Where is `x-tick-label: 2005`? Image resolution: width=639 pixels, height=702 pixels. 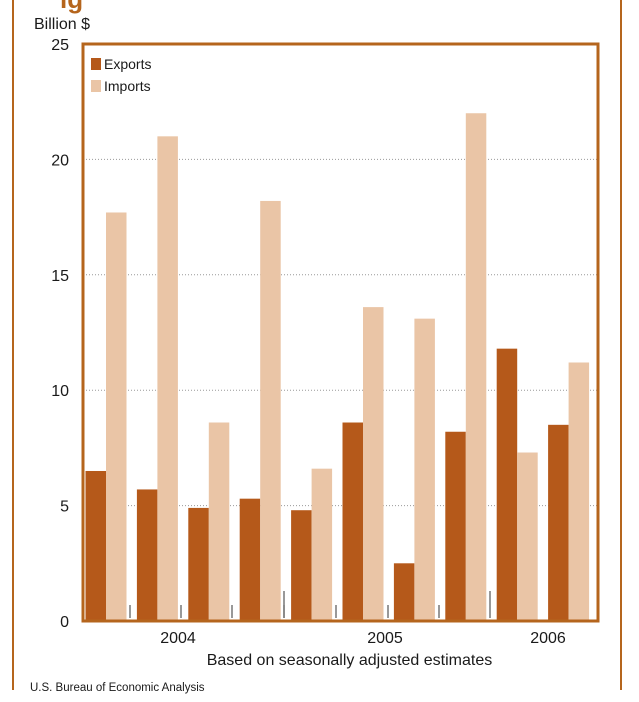
x-tick-label: 2005 is located at coordinates (385, 638).